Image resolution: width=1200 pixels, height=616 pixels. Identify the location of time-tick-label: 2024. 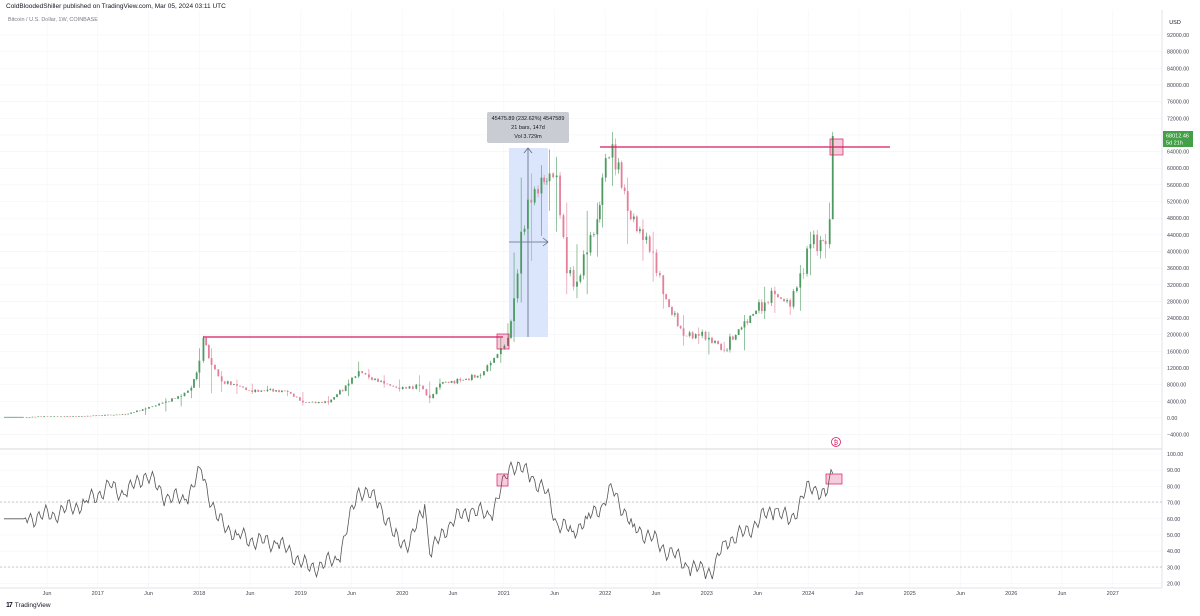
(808, 594).